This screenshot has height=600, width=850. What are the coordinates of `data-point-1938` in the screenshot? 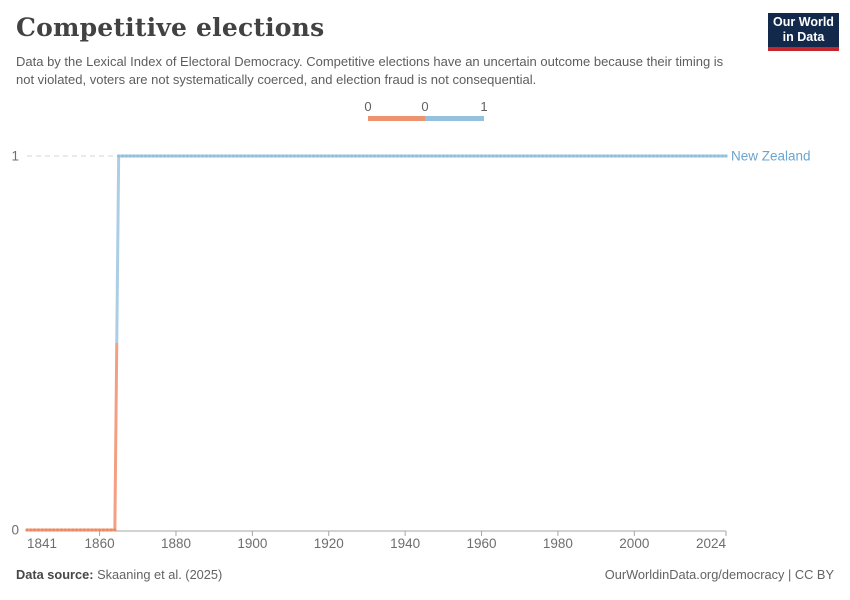 It's located at (397, 156).